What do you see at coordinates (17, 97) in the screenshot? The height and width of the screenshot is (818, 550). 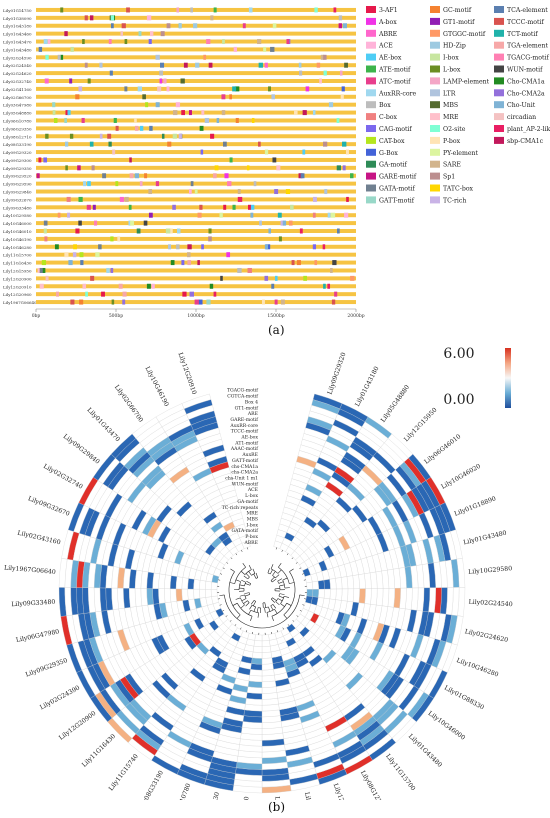 I see `gene-label: Lily02G66700` at bounding box center [17, 97].